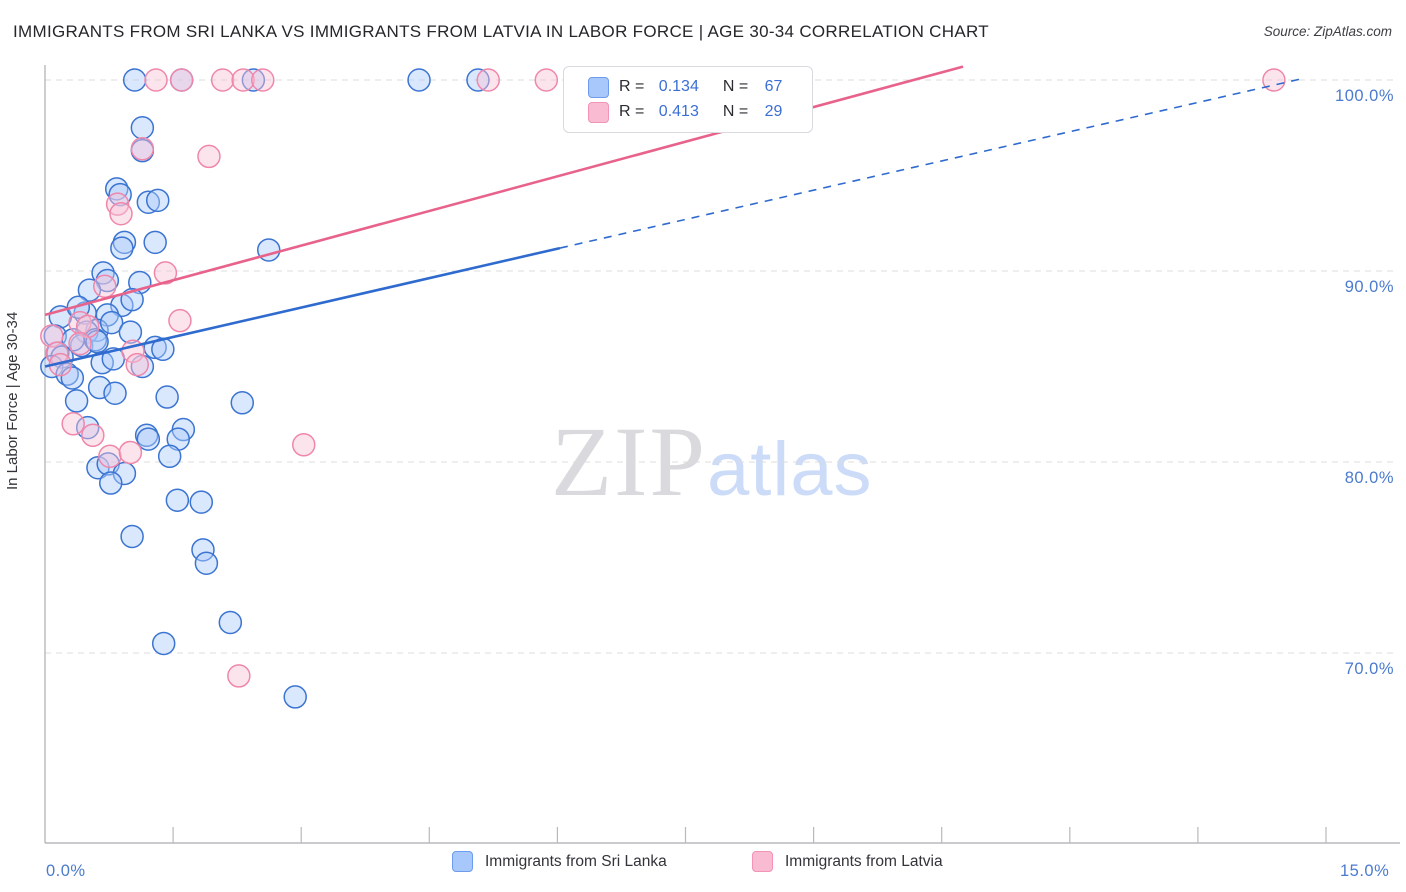 Image resolution: width=1406 pixels, height=892 pixels. I want to click on sri-lanka-trend-line, so click(302, 307).